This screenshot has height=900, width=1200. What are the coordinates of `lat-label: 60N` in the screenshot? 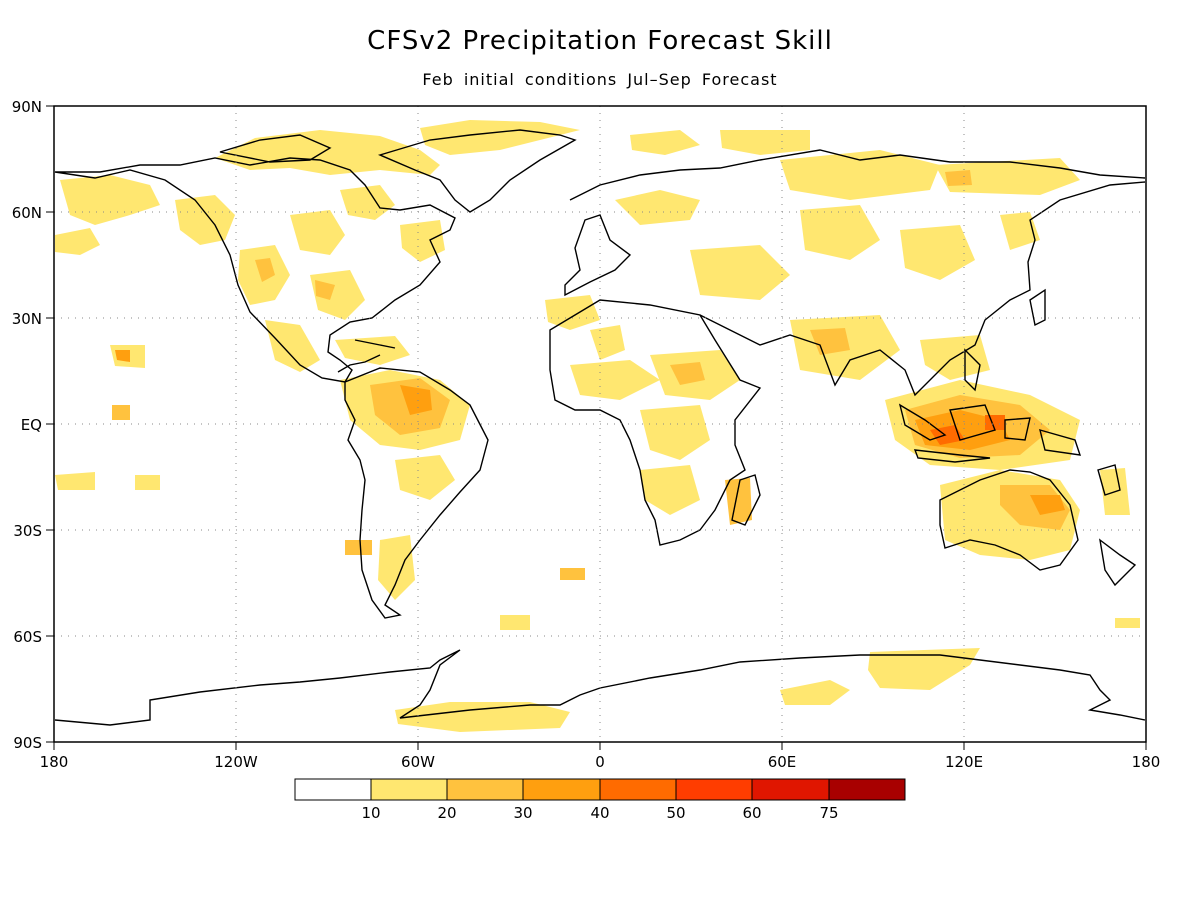 It's located at (27, 213).